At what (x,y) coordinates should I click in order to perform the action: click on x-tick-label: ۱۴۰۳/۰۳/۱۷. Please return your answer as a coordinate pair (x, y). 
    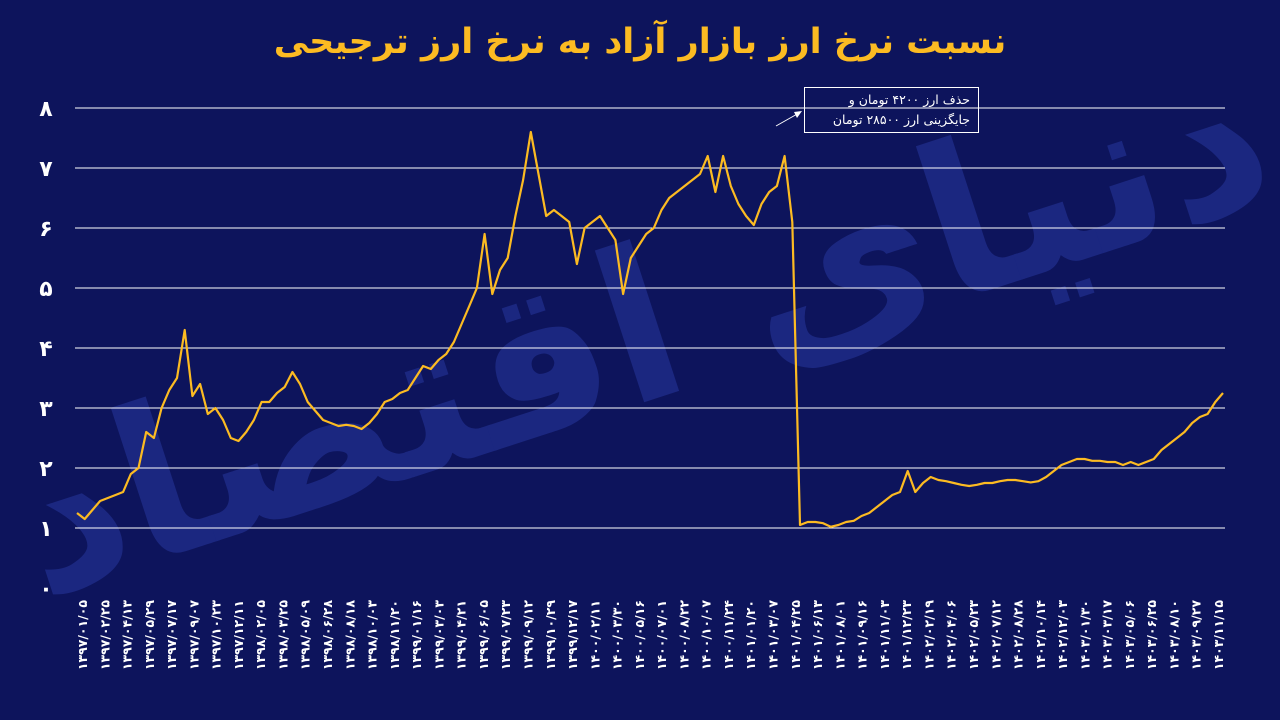
    Looking at the image, I should click on (1107, 635).